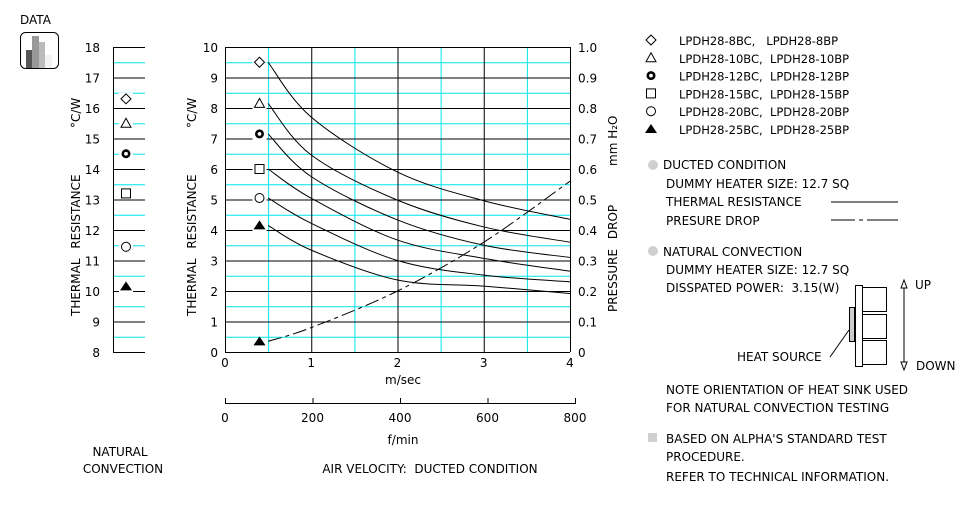  I want to click on y-tick-label: 16, so click(92, 109).